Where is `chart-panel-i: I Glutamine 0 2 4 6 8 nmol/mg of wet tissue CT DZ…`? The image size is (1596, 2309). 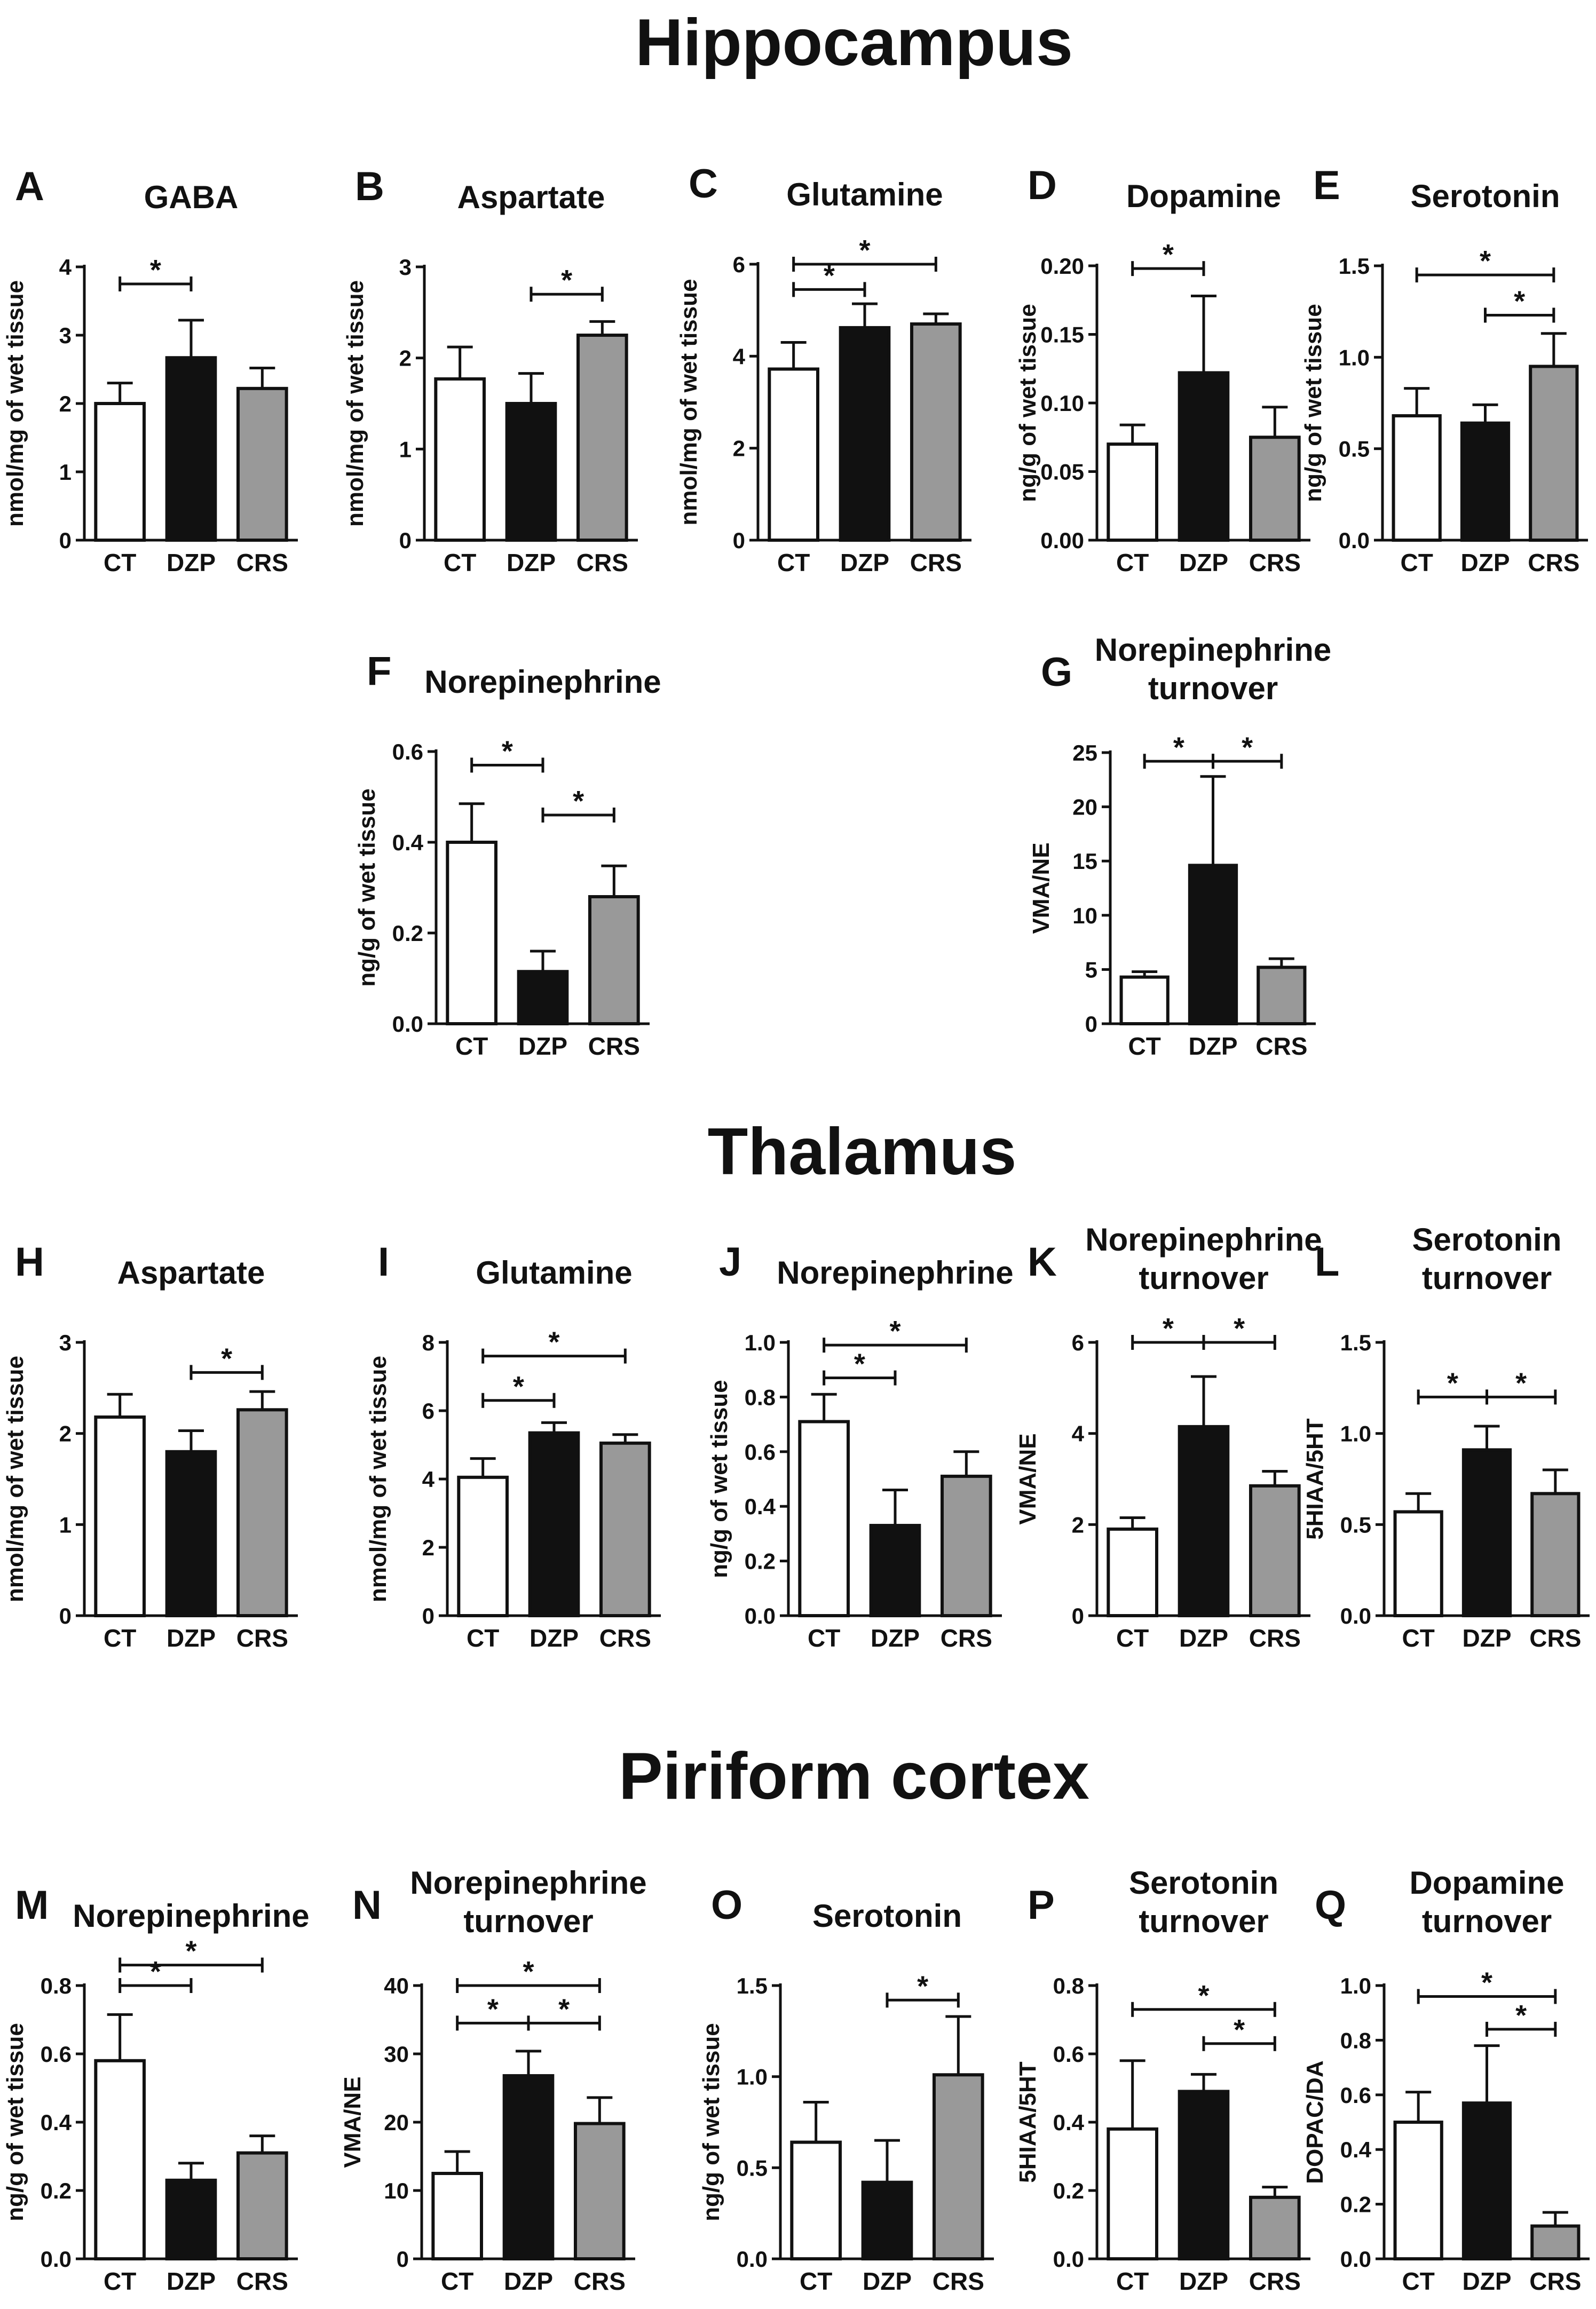 chart-panel-i: I Glutamine 0 2 4 6 8 nmol/mg of wet tissue CT DZ… is located at coordinates (513, 1445).